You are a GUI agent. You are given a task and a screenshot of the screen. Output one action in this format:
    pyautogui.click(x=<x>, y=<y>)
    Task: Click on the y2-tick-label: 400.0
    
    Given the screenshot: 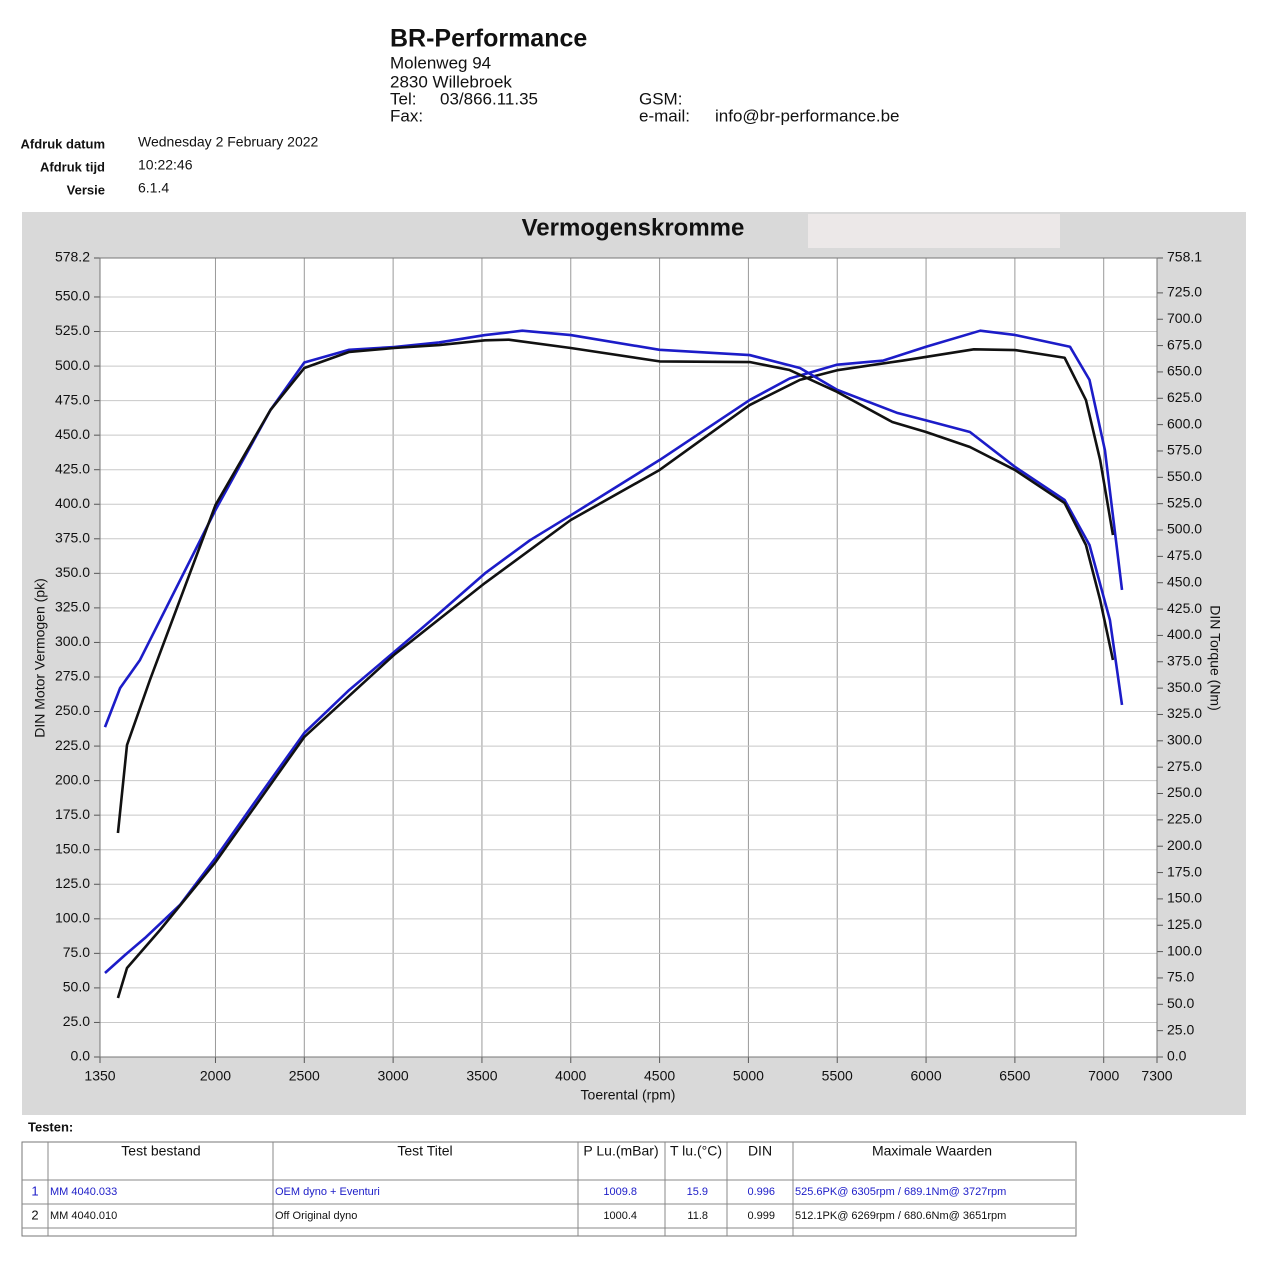 What is the action you would take?
    pyautogui.click(x=1184, y=634)
    